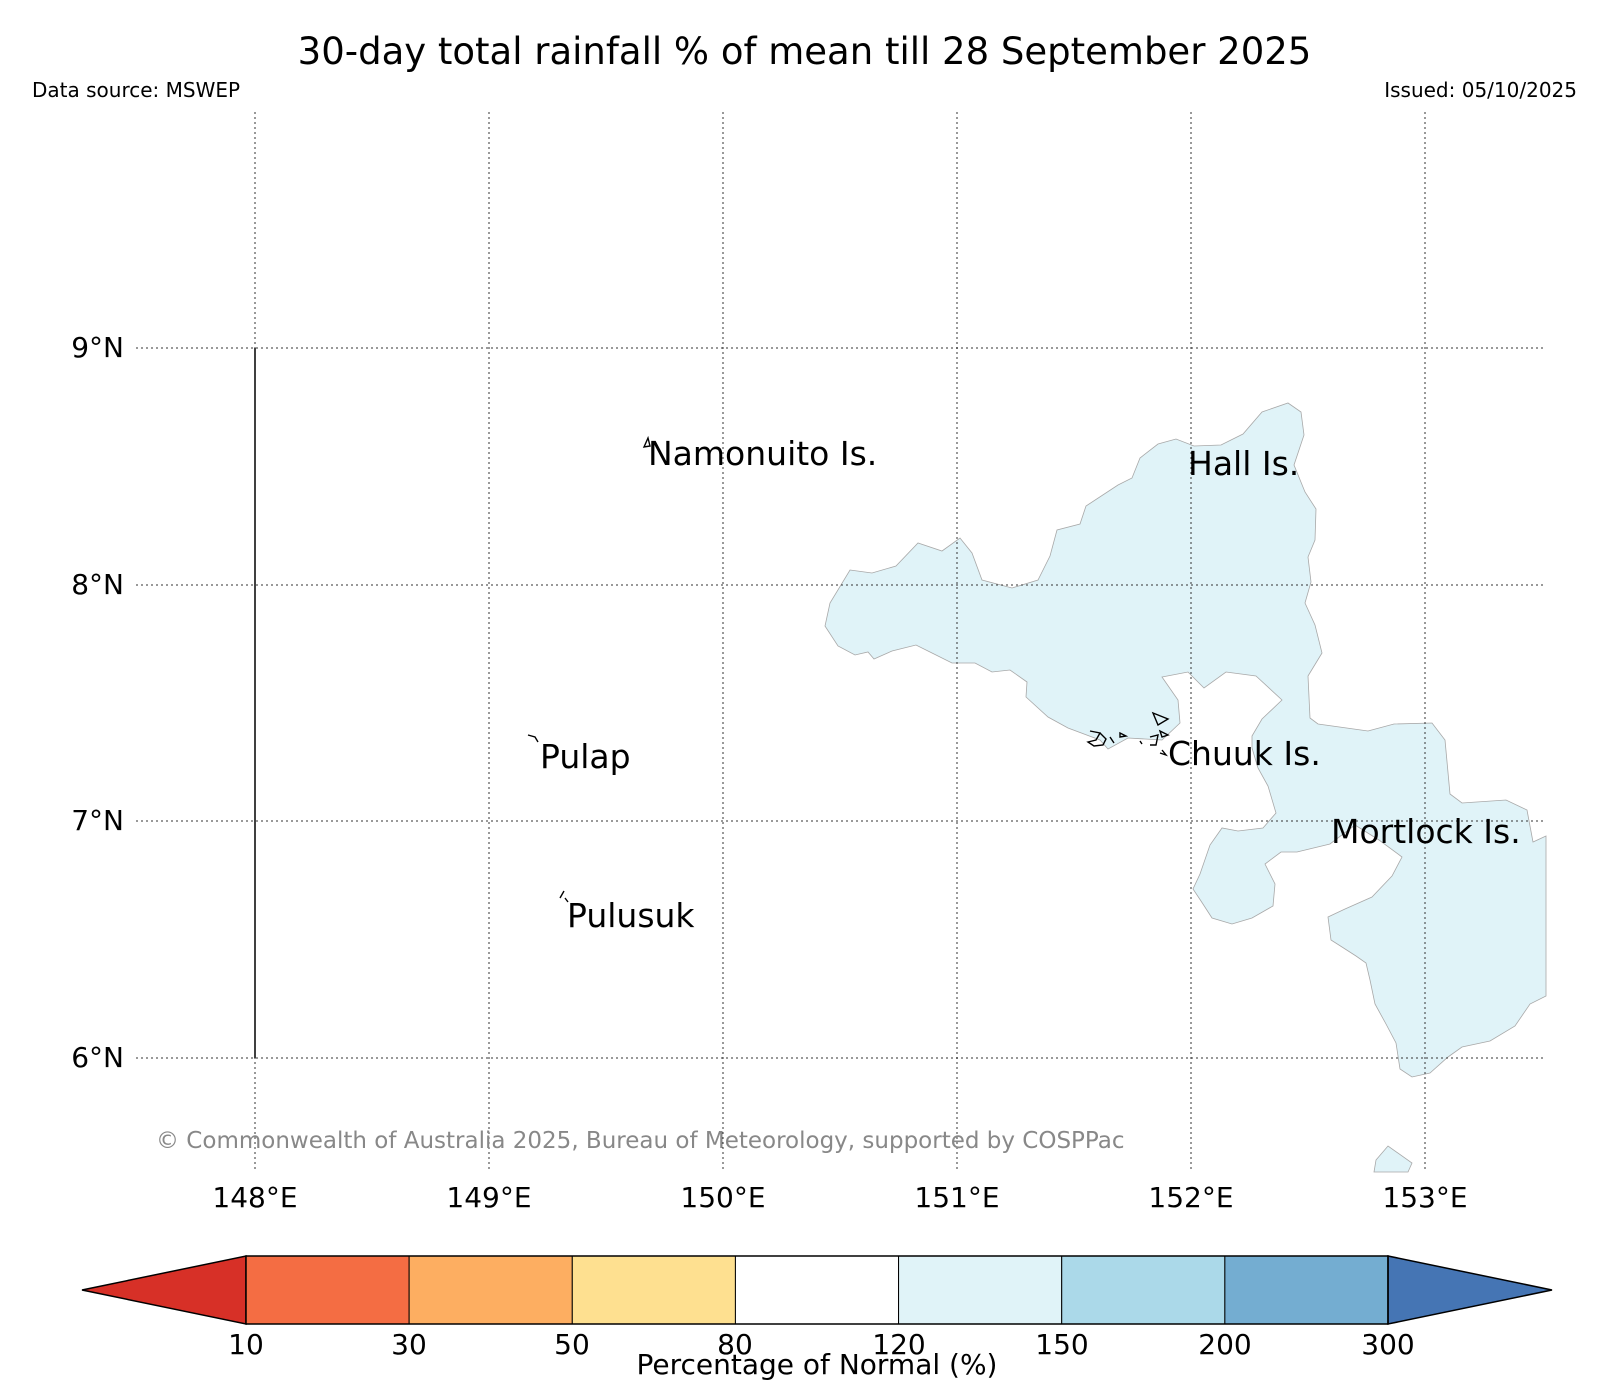  I want to click on colorbar-under-arrow, so click(164, 1290).